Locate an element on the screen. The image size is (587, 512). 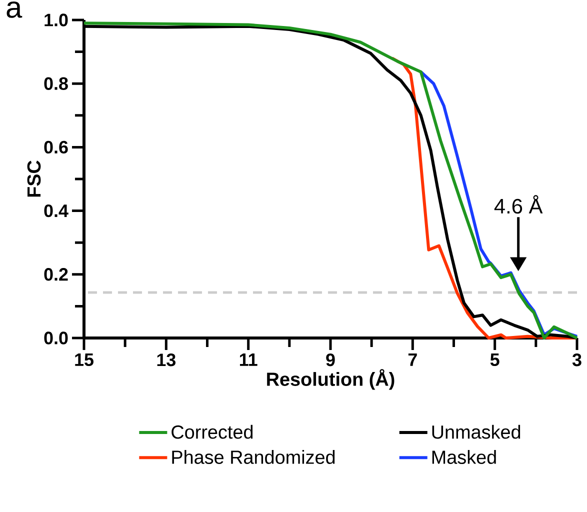
x-tick-label: 7 is located at coordinates (412, 360).